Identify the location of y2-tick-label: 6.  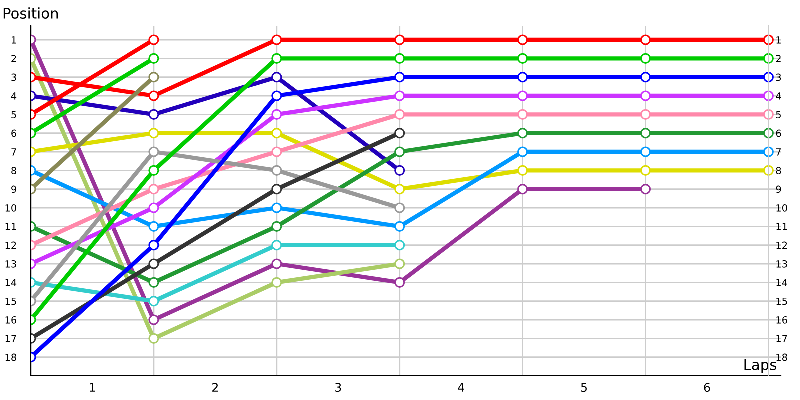
(779, 134).